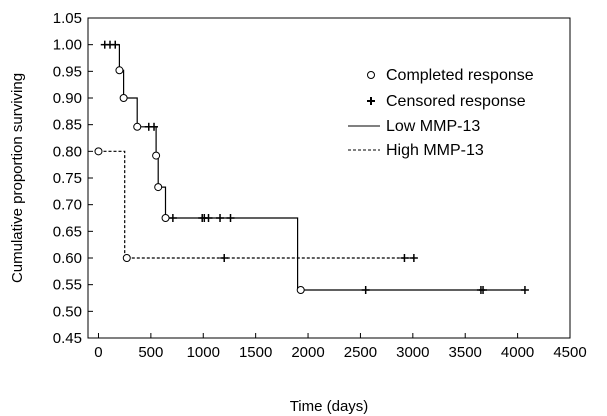  I want to click on x-tick-label: 1500, so click(255, 352).